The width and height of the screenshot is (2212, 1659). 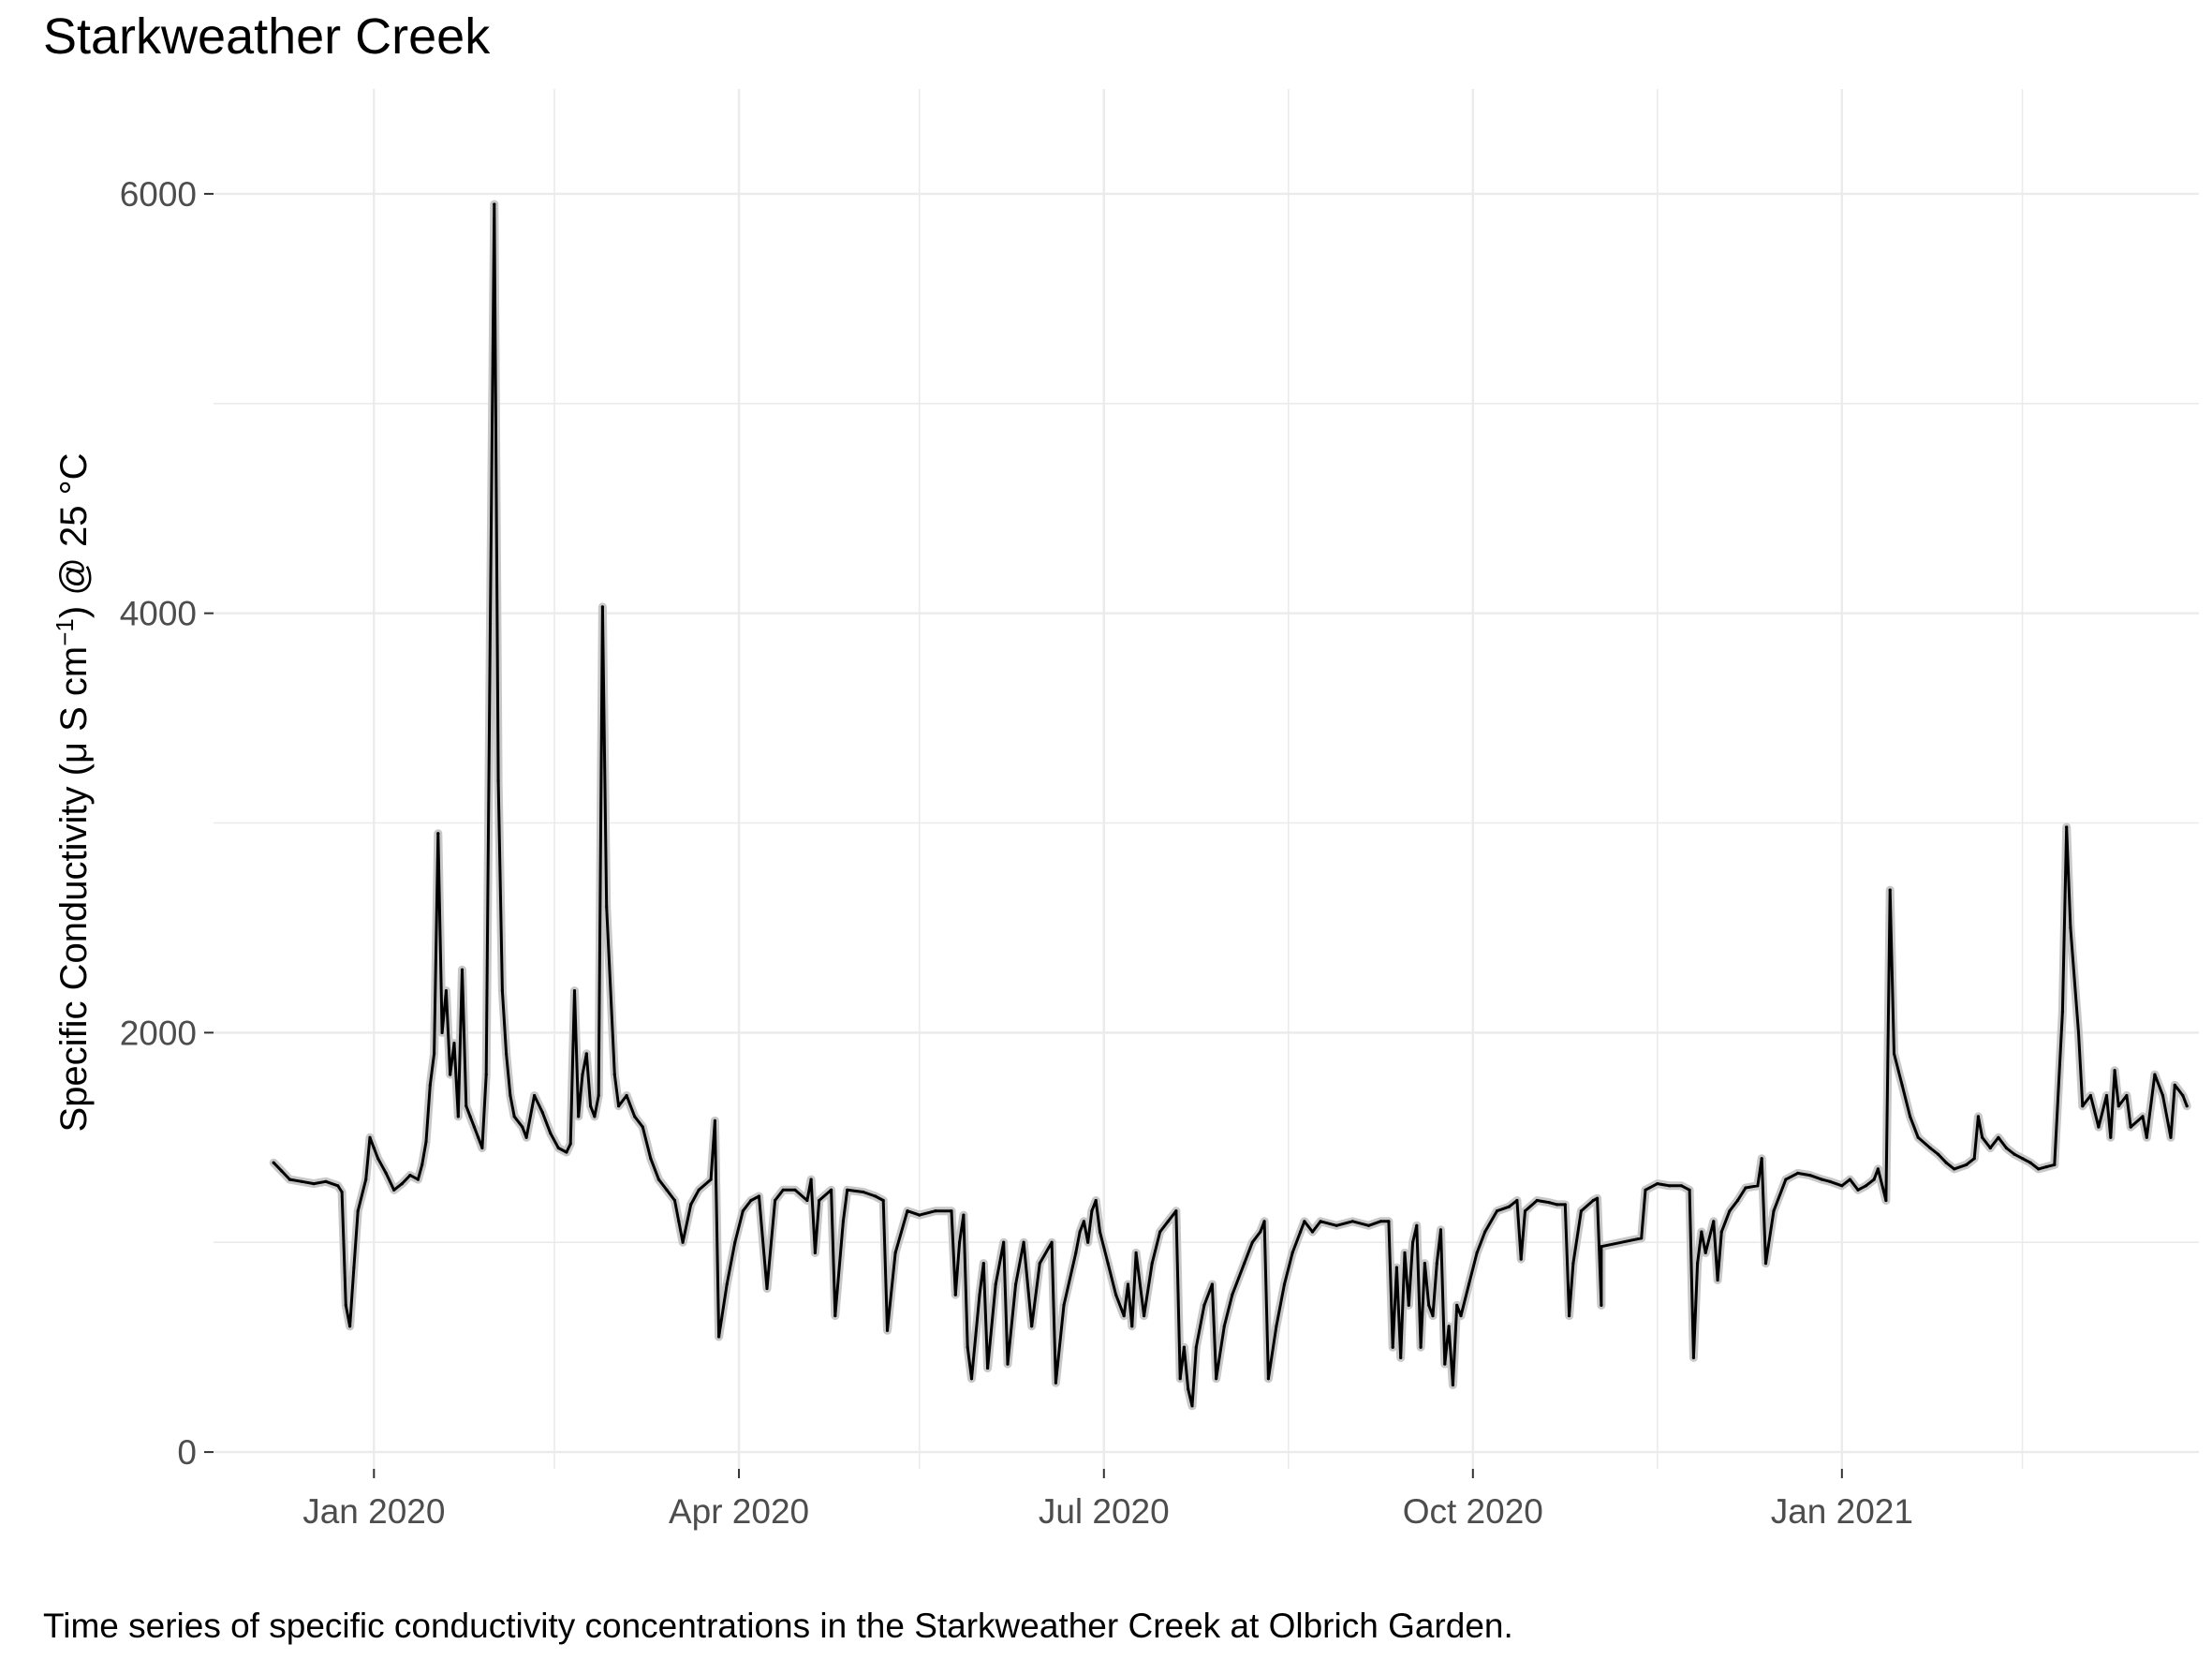 What do you see at coordinates (158, 195) in the screenshot?
I see `y-tick-label: 6000` at bounding box center [158, 195].